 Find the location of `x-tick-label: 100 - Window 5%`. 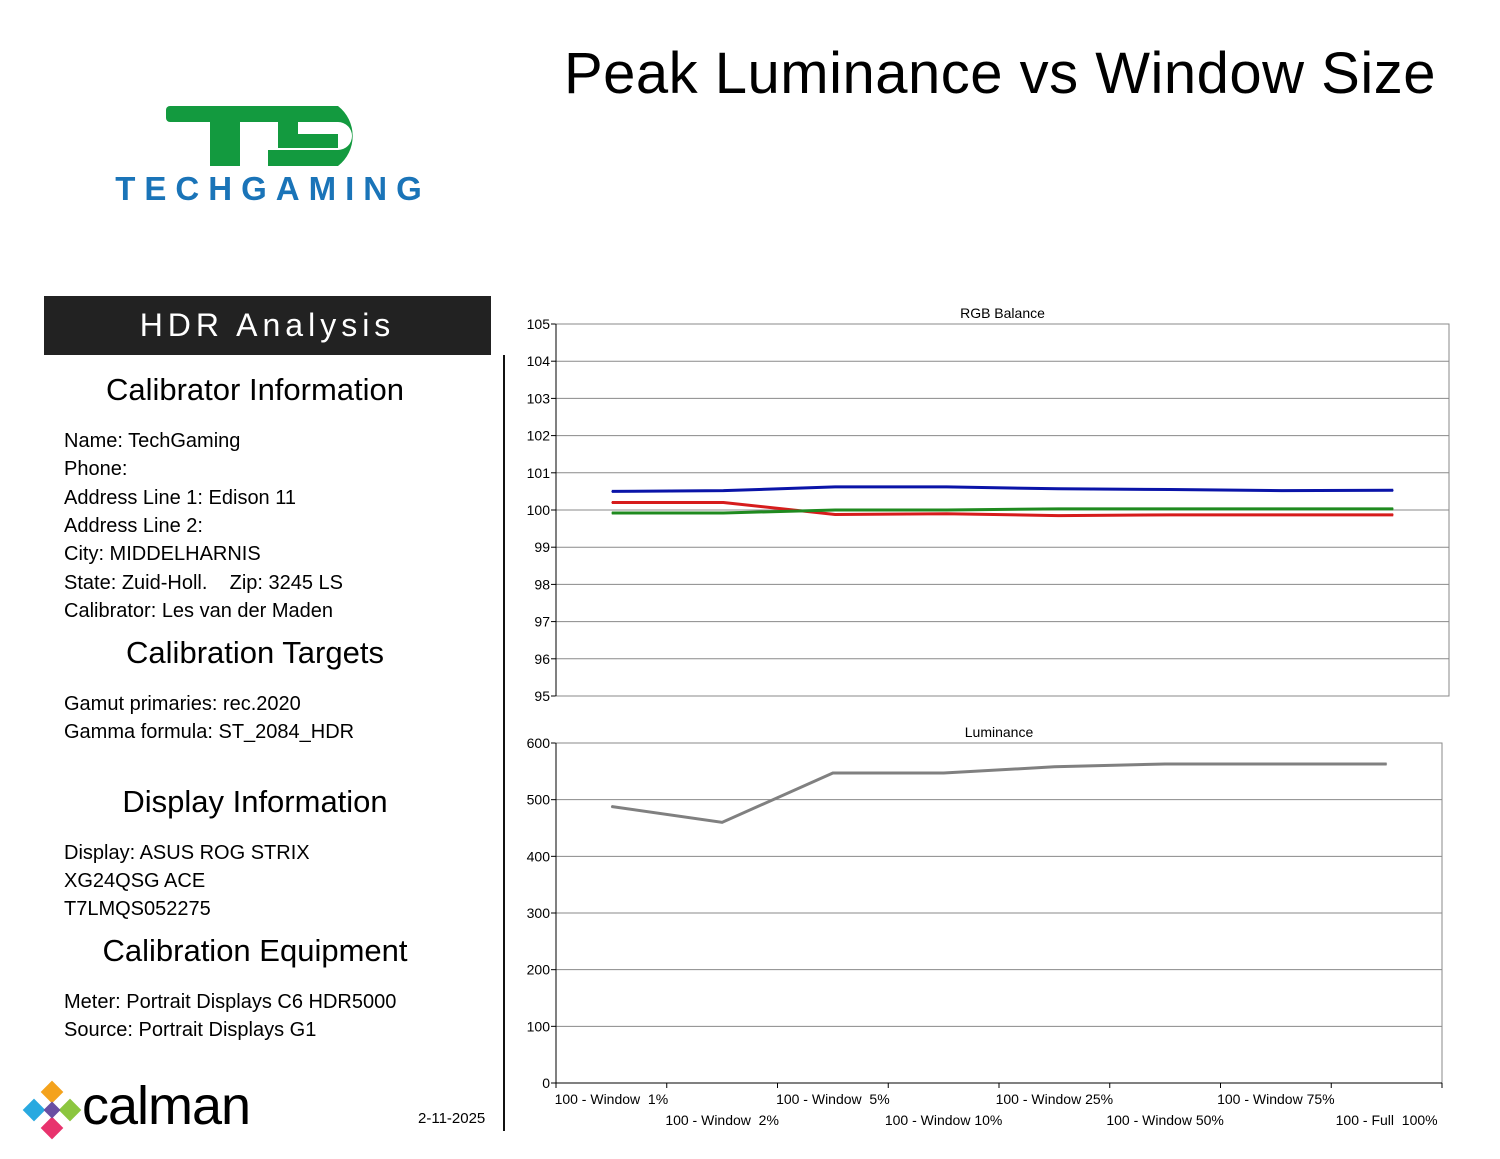

x-tick-label: 100 - Window 5% is located at coordinates (833, 1099).